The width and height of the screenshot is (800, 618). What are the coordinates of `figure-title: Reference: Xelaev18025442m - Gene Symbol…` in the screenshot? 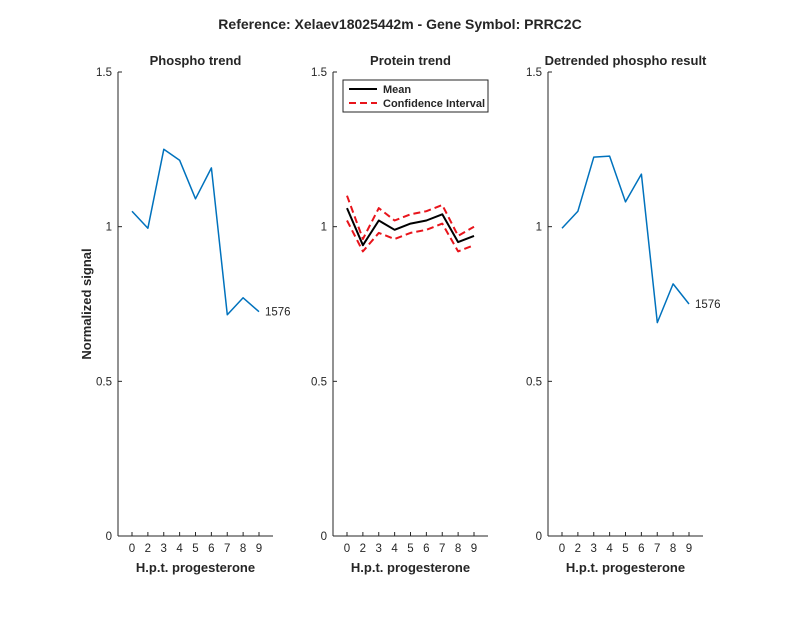 It's located at (399, 24).